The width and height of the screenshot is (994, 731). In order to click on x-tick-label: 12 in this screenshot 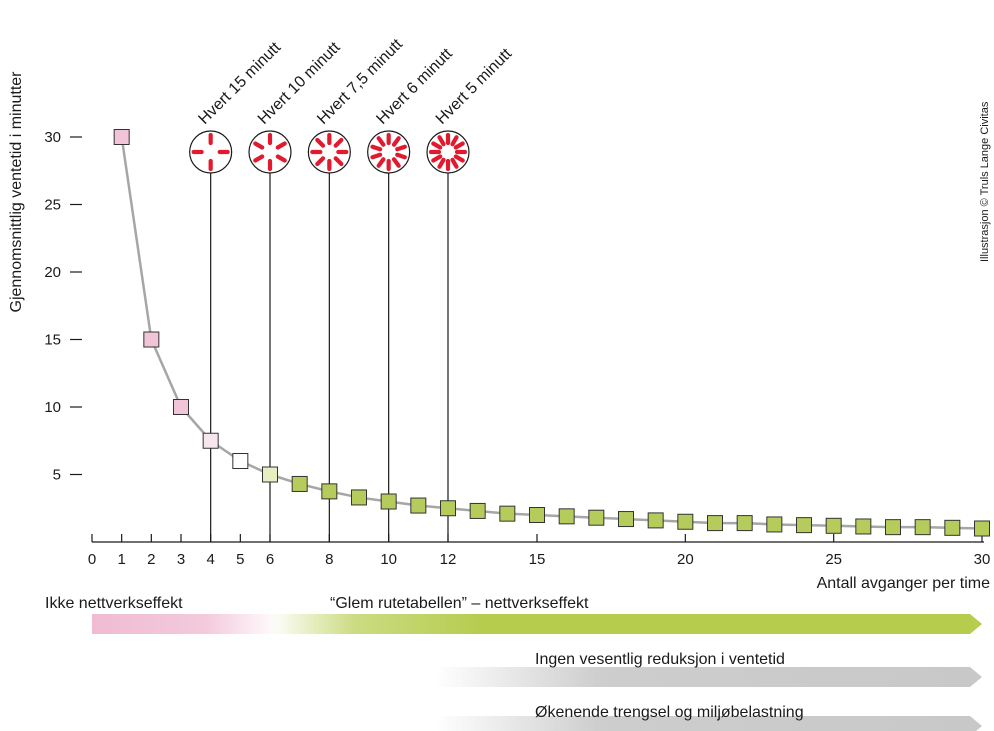, I will do `click(448, 559)`.